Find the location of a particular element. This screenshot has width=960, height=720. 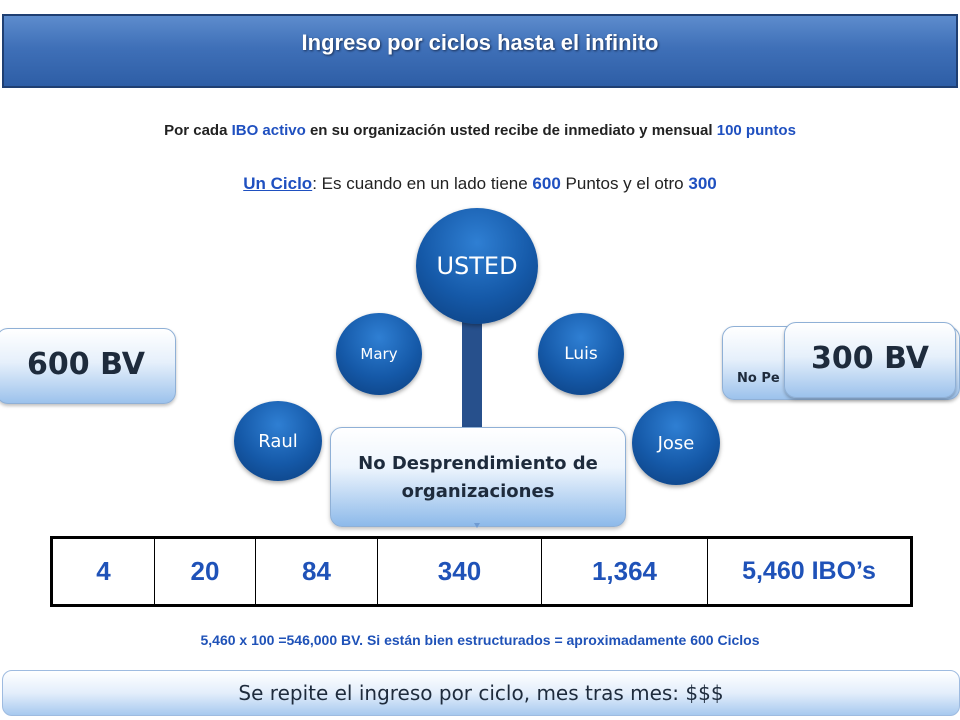

table-cell: 20 is located at coordinates (205, 571).